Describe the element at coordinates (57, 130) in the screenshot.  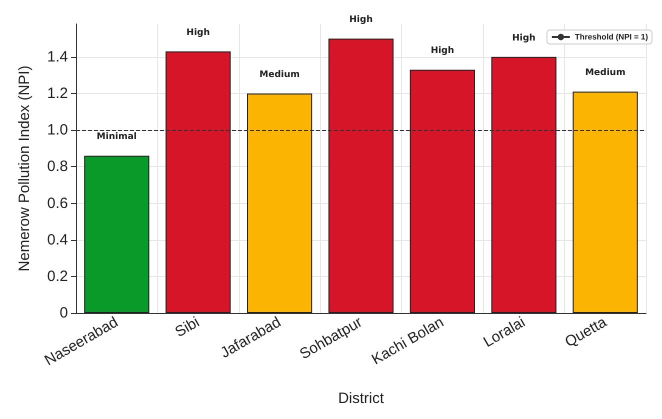
I see `y-tick-label: 1.0` at that location.